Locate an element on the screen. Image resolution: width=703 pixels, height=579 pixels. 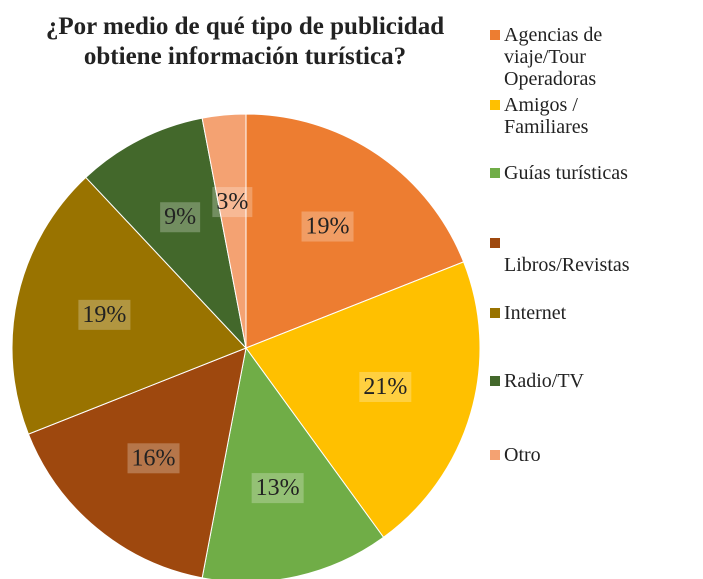
legend-label: Otro is located at coordinates (522, 455).